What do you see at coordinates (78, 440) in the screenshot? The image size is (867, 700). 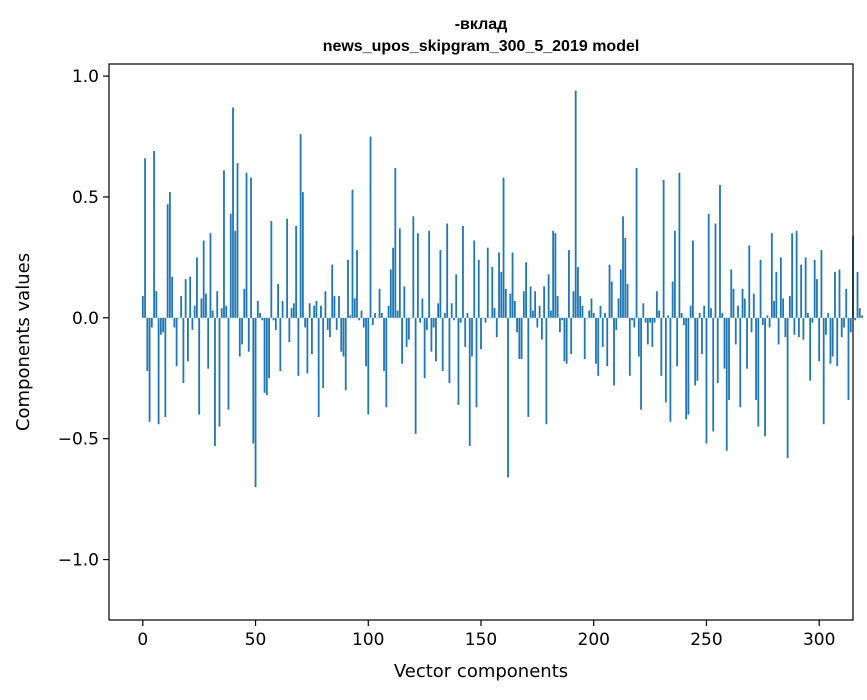 I see `y-tick-label: −0.5` at bounding box center [78, 440].